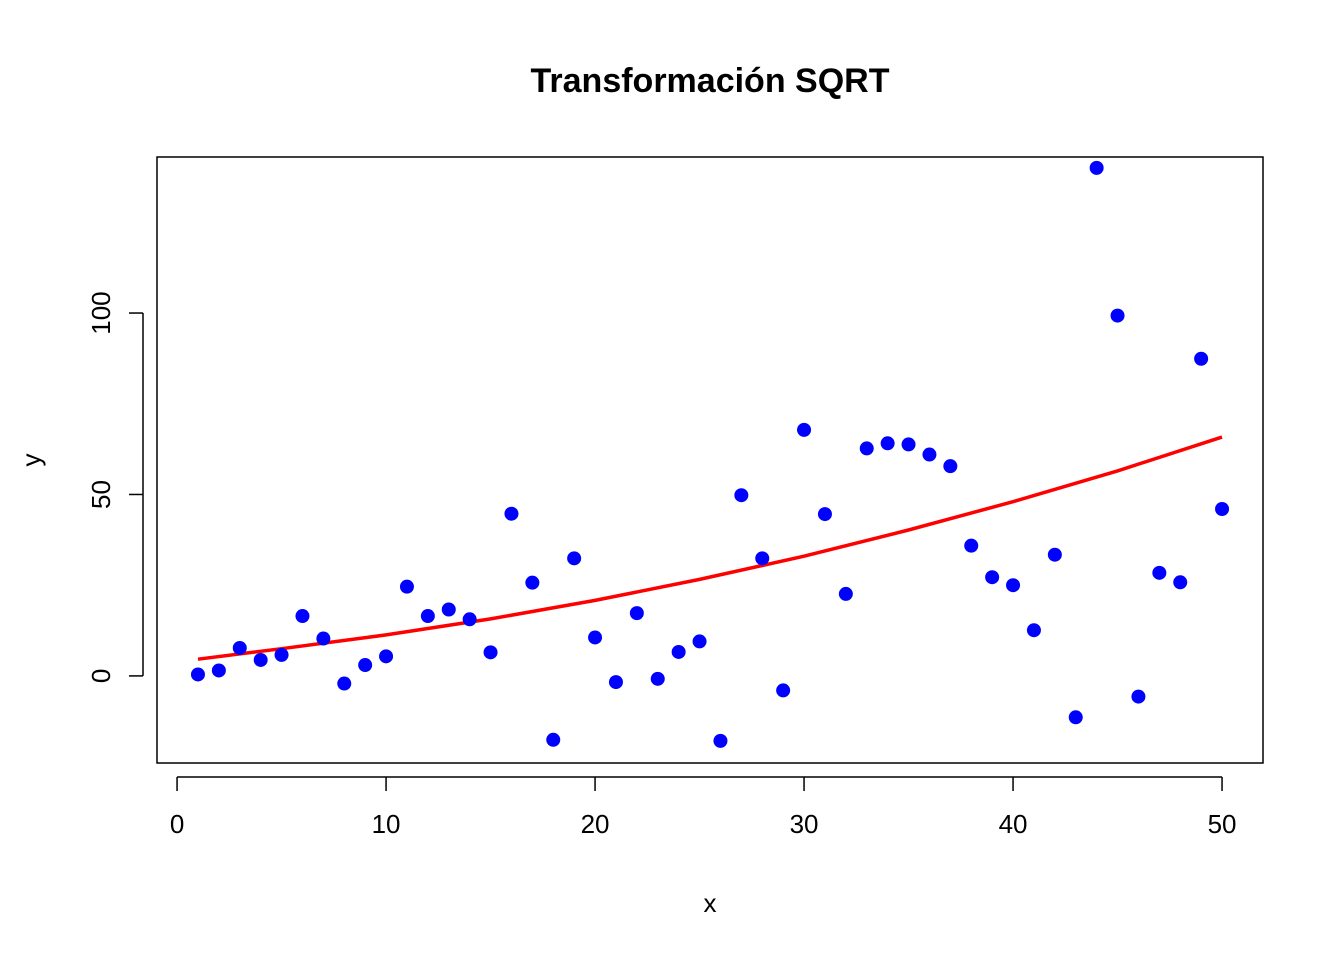 Image resolution: width=1344 pixels, height=960 pixels. What do you see at coordinates (101, 676) in the screenshot?
I see `y-tick-label: 0` at bounding box center [101, 676].